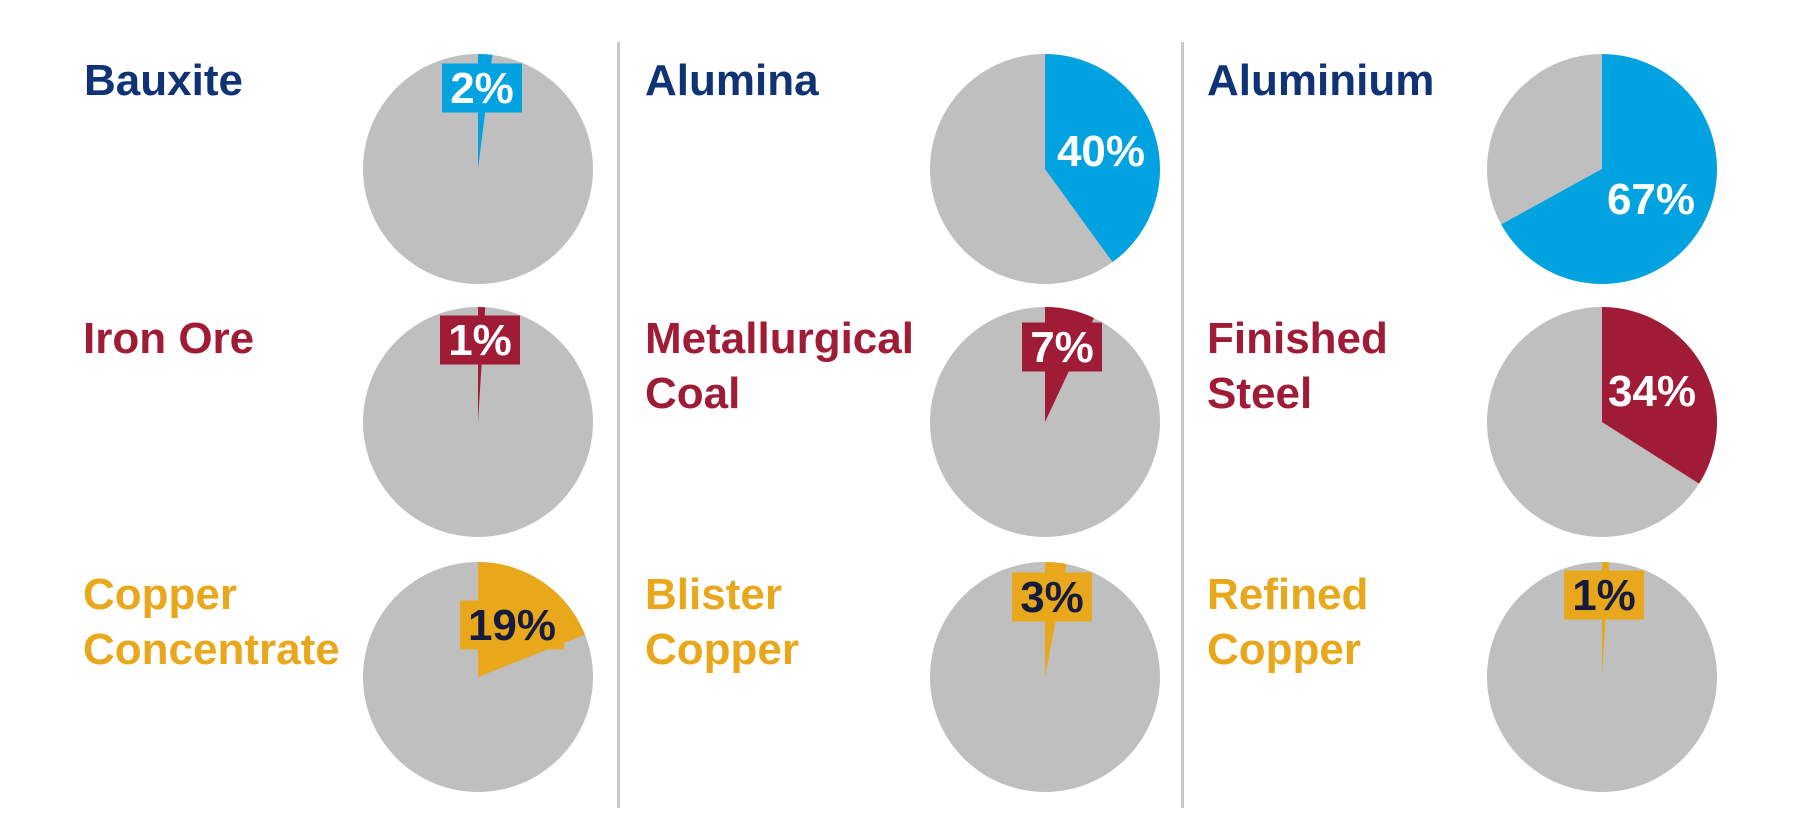 The image size is (1800, 840). I want to click on title-bauxite: Bauxite, so click(163, 80).